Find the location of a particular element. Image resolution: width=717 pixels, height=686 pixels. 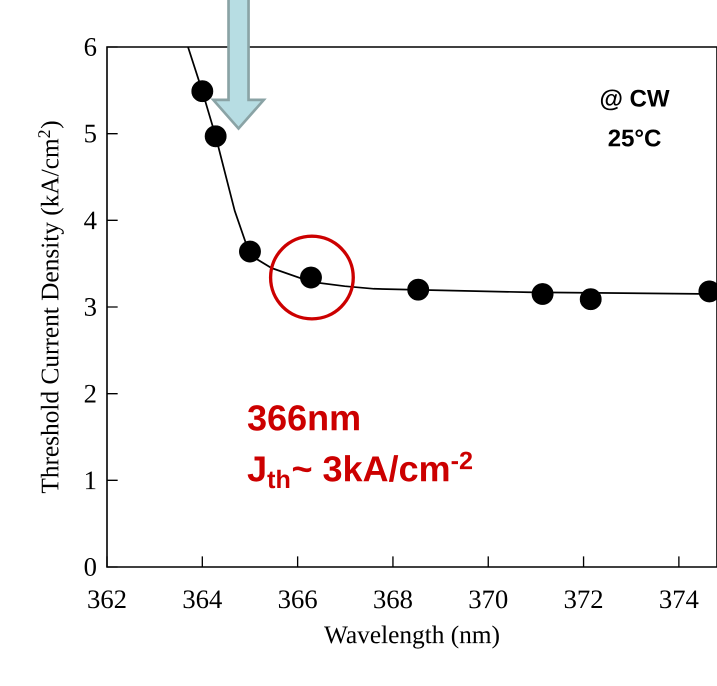

y-tick-label: 2 is located at coordinates (90, 393).